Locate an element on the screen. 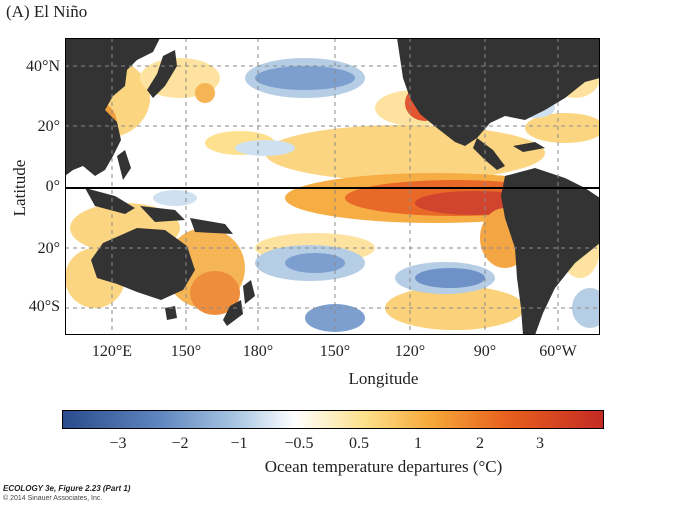 The image size is (697, 506). y-axis-title: Latitude is located at coordinates (19, 188).